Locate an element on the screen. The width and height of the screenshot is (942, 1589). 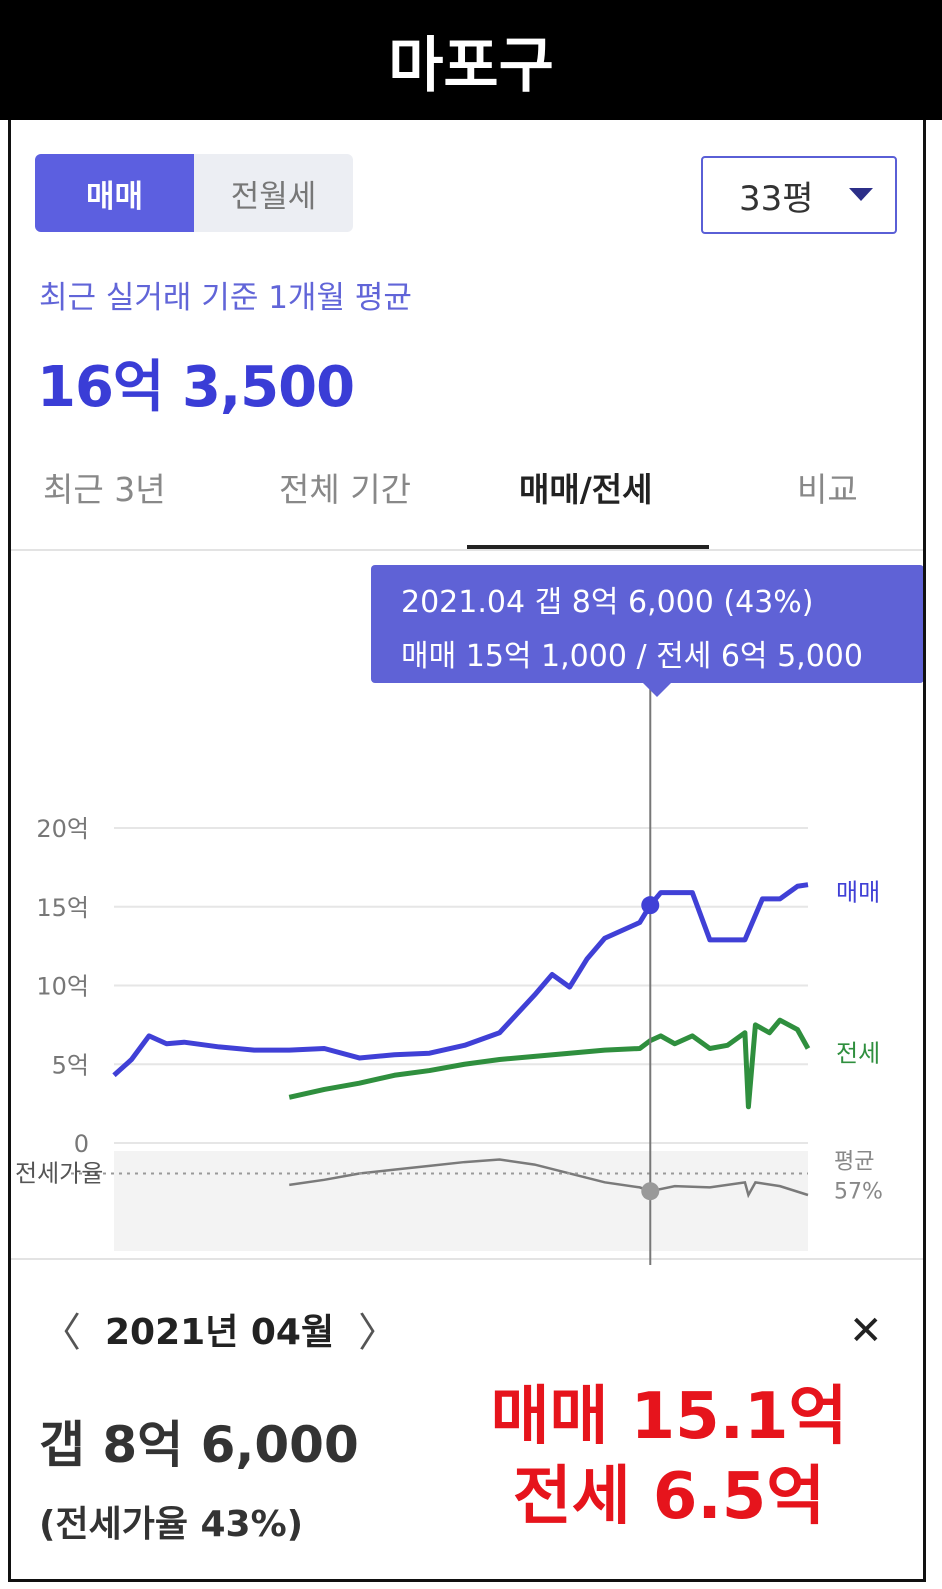
y-tick-label: 15억 is located at coordinates (62, 908).